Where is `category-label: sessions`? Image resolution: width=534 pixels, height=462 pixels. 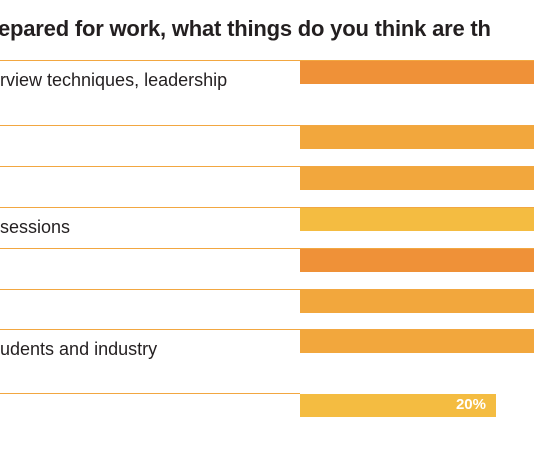
category-label: sessions is located at coordinates (35, 227).